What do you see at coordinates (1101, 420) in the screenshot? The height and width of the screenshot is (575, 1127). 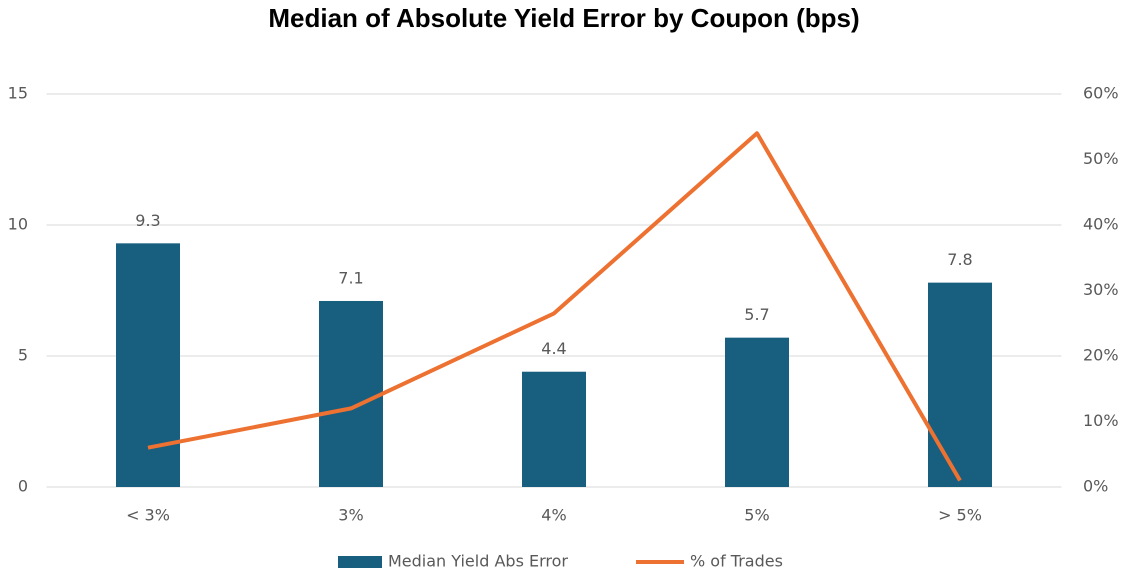 I see `y2-tick-label: 10%` at bounding box center [1101, 420].